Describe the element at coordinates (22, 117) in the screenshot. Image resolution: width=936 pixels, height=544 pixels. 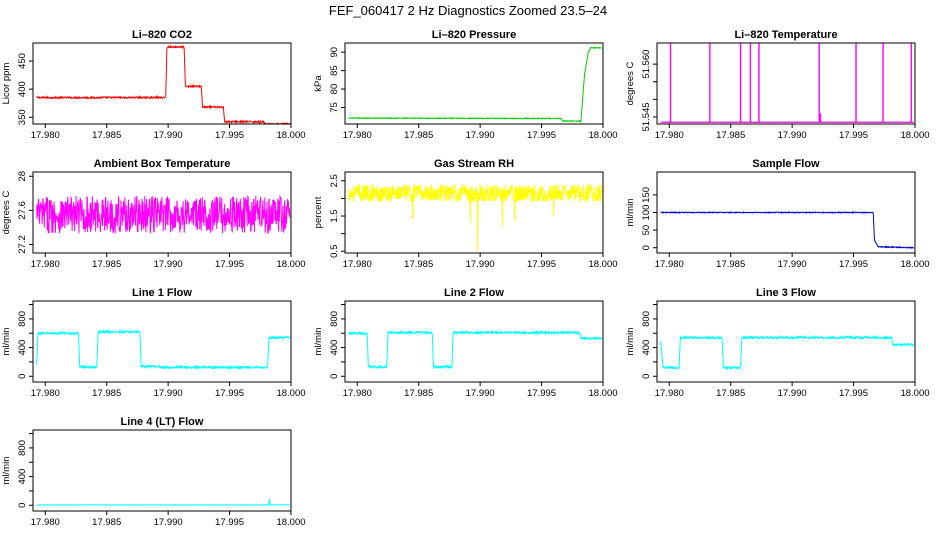
I see `y-tick-label: 350` at that location.